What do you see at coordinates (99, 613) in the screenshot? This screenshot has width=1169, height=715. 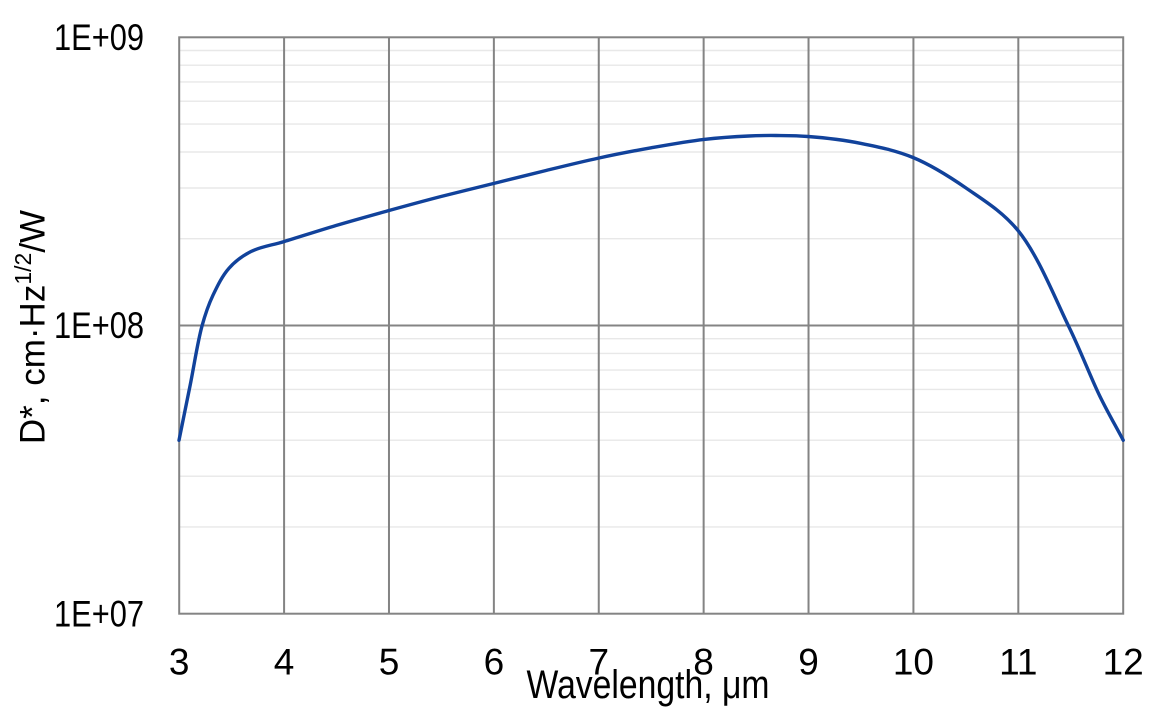 I see `svg-text: 1E+07` at bounding box center [99, 613].